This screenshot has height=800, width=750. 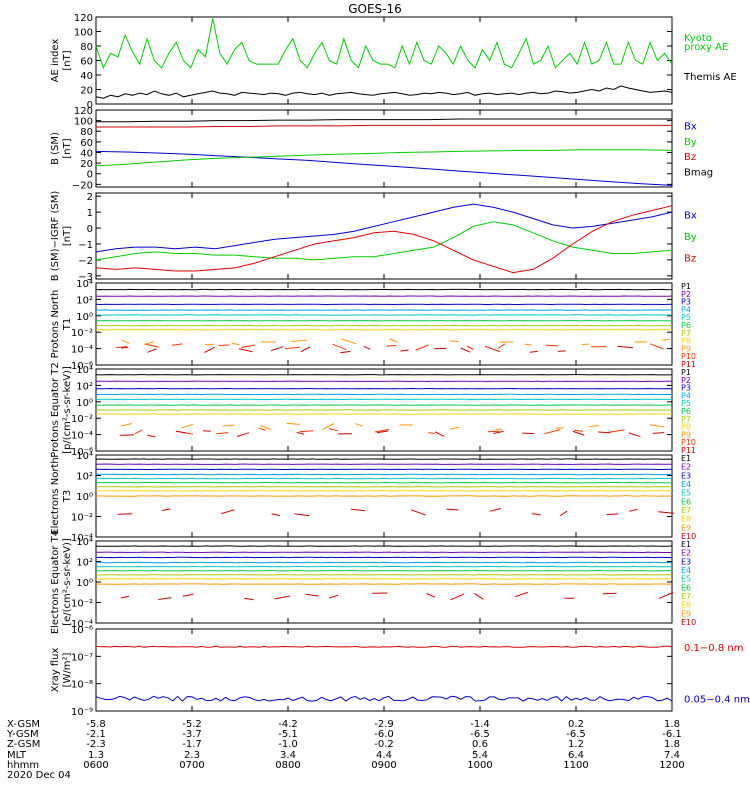 What do you see at coordinates (96, 734) in the screenshot?
I see `footer-value: -2.1` at bounding box center [96, 734].